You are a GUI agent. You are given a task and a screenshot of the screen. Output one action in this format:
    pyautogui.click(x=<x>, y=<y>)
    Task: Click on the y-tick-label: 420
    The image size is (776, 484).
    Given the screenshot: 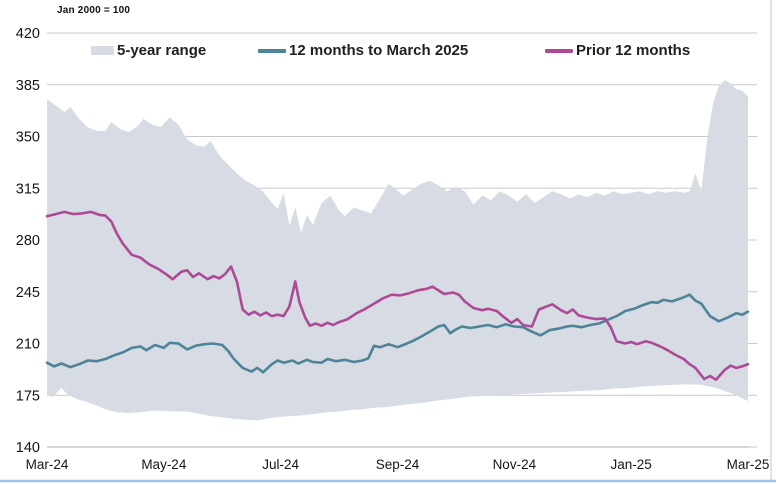 What is the action you would take?
    pyautogui.click(x=28, y=34)
    